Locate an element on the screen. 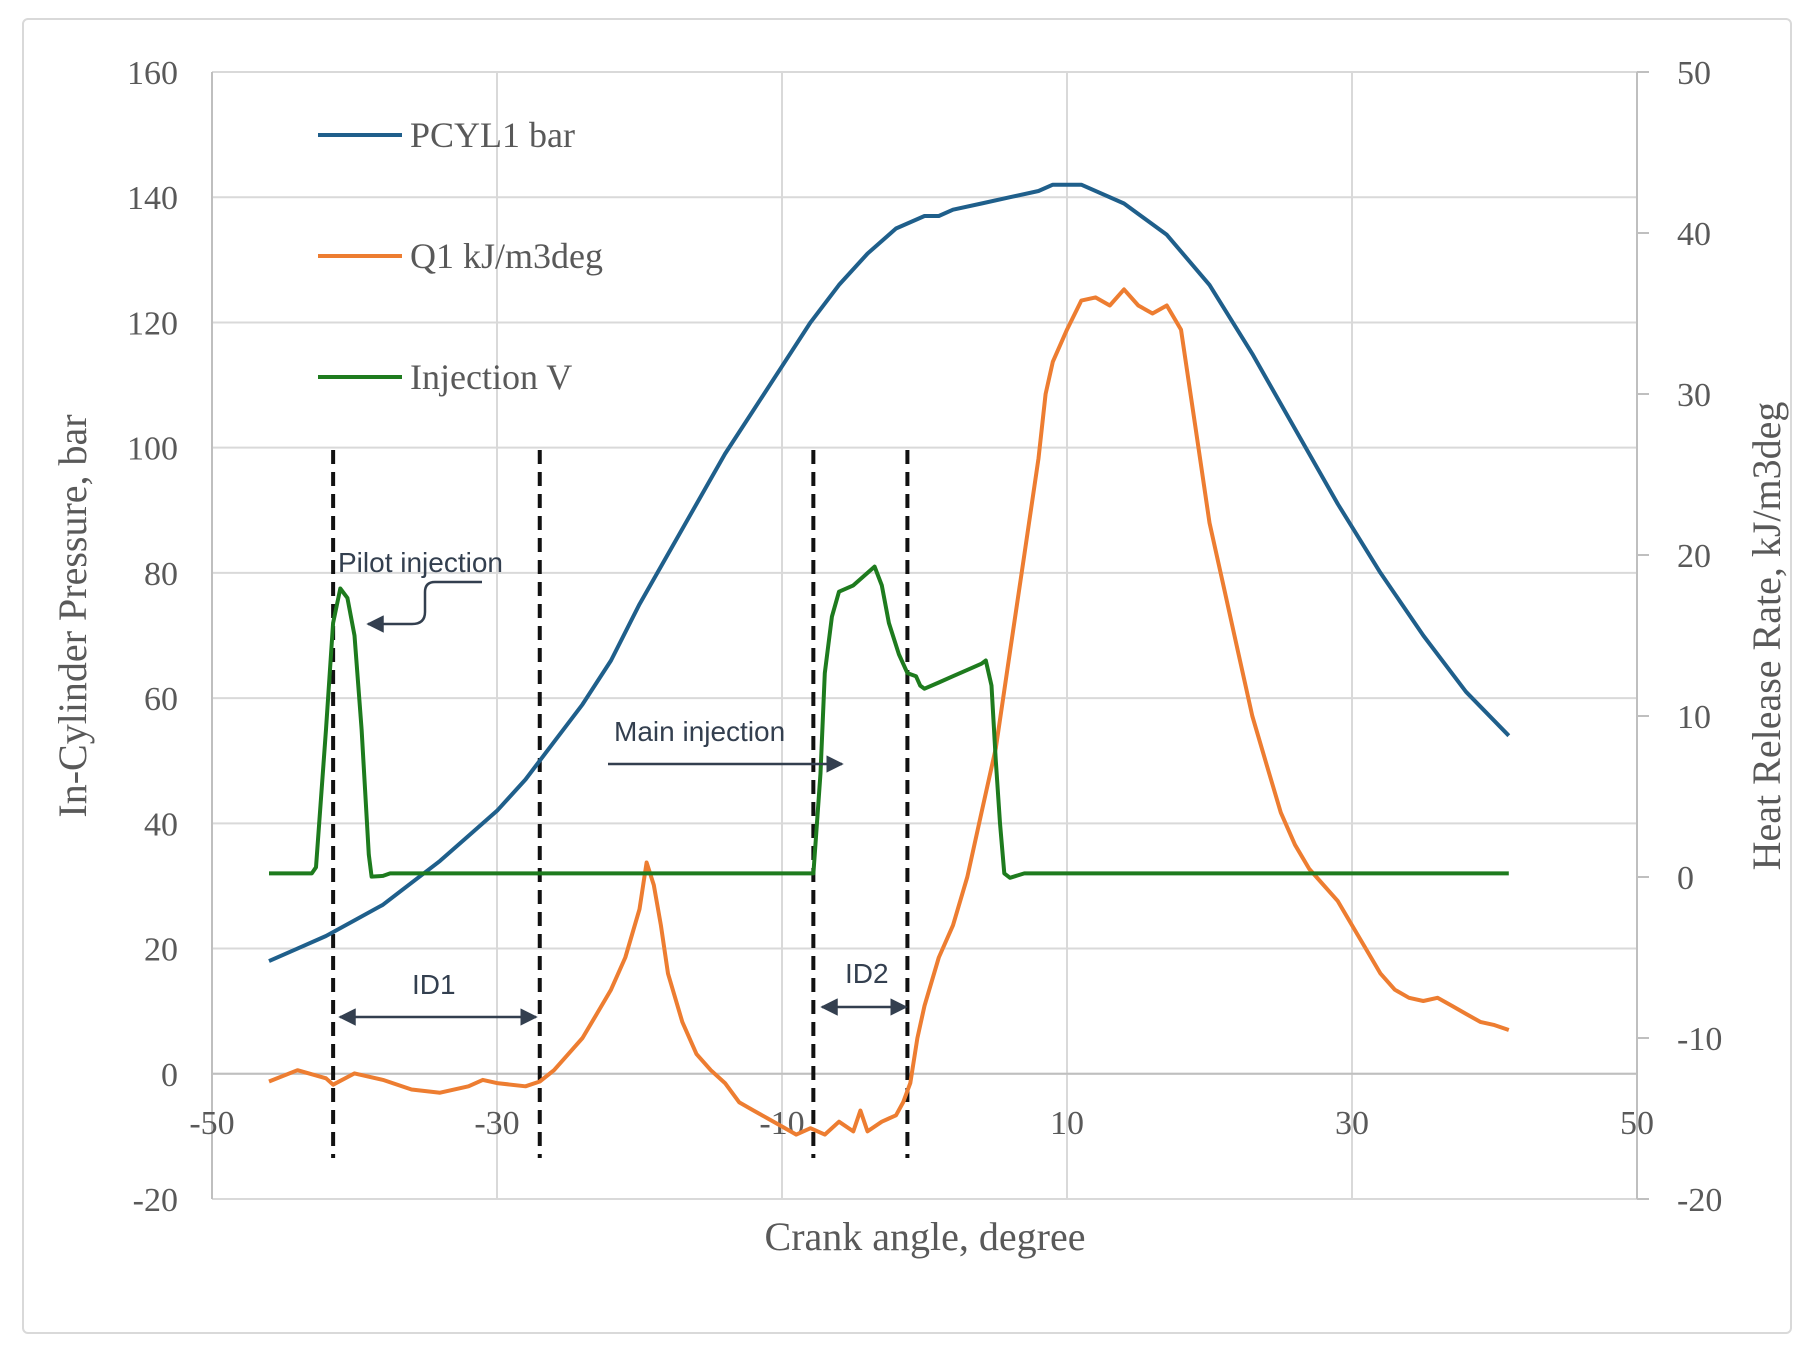 This screenshot has height=1347, width=1814. y-axis-right-title: Heat Release Rate, kJ/m3deg is located at coordinates (1766, 636).